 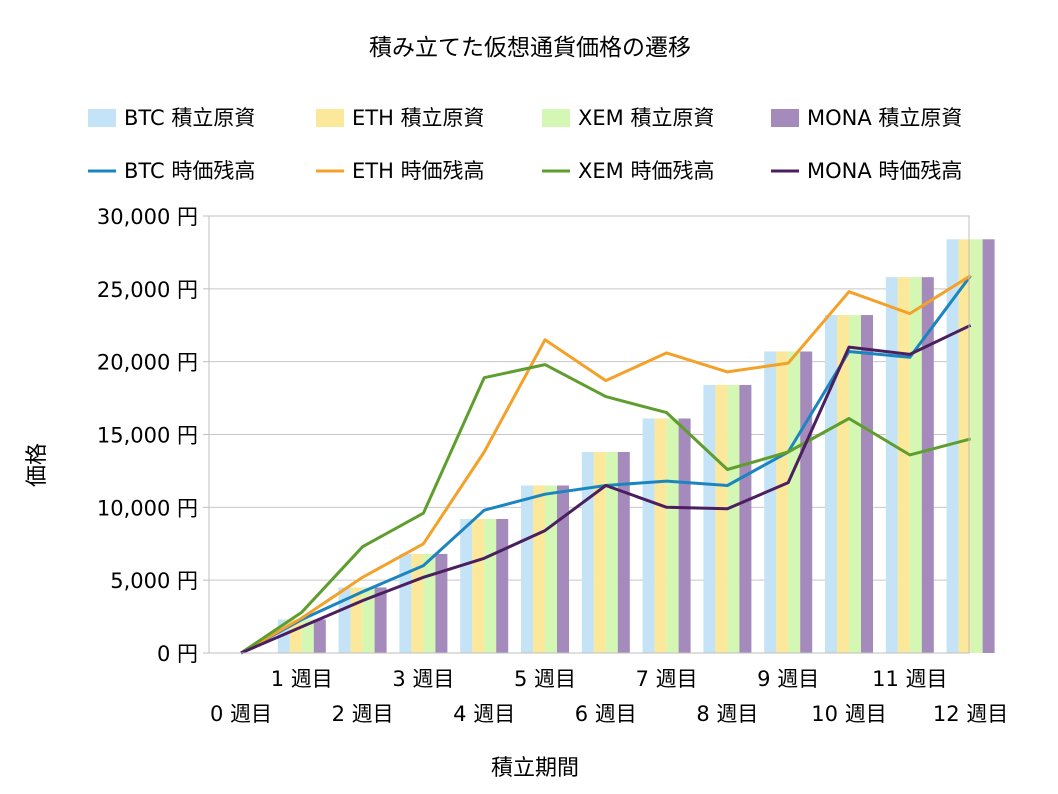 What do you see at coordinates (535, 768) in the screenshot?
I see `x-axis-label: 積立期間` at bounding box center [535, 768].